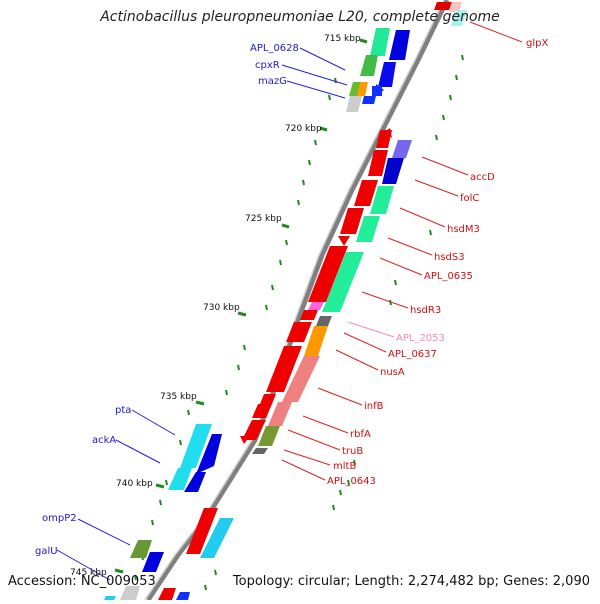  I want to click on label-hsdr3: hsdR3, so click(425, 310).